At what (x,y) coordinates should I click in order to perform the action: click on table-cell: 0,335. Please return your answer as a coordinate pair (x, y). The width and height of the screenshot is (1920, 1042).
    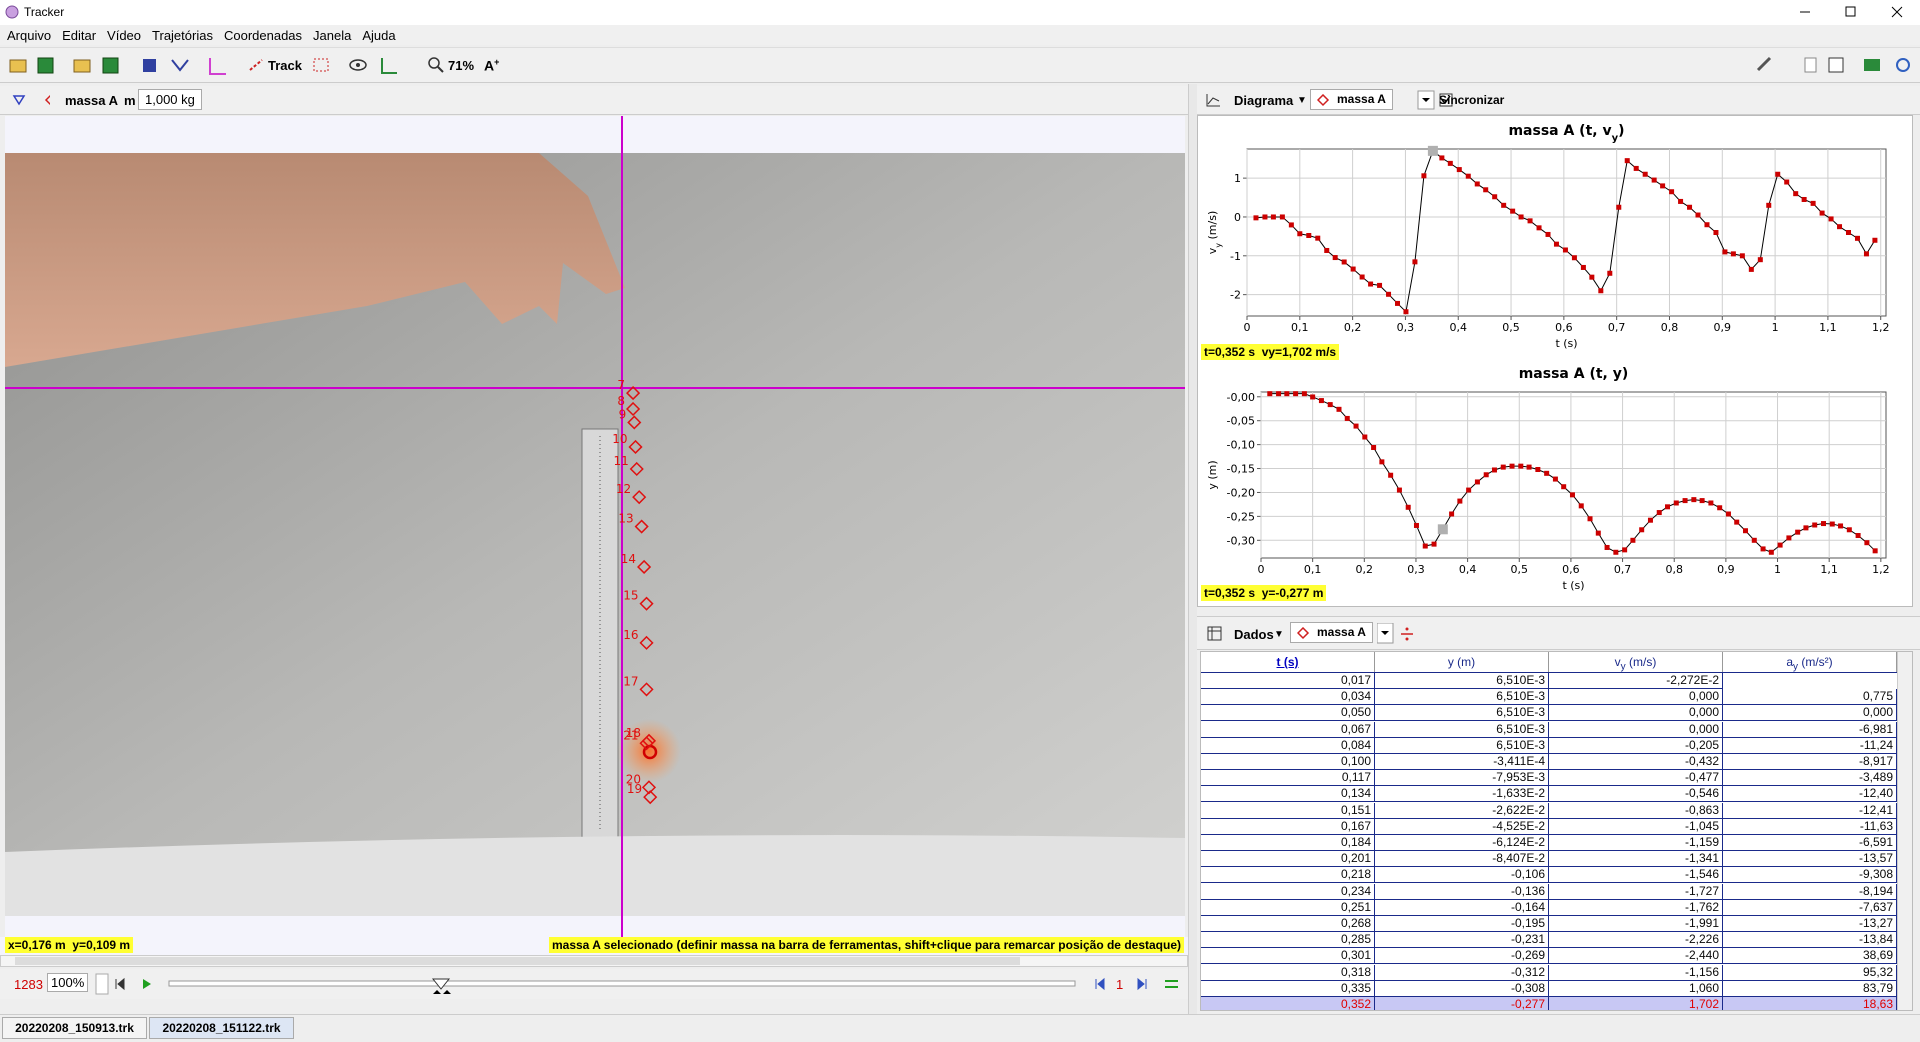
    Looking at the image, I should click on (1288, 988).